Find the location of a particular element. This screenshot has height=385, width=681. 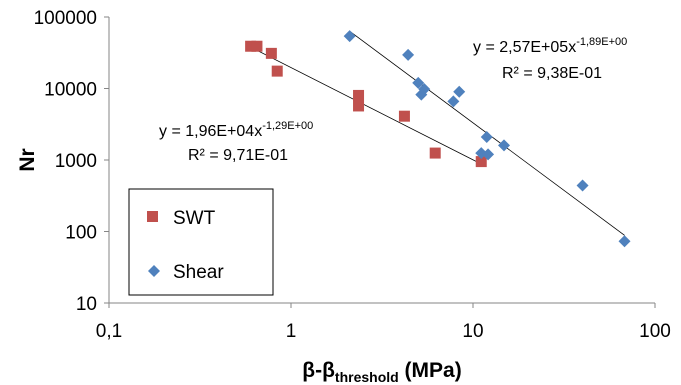

legend-box is located at coordinates (201, 242).